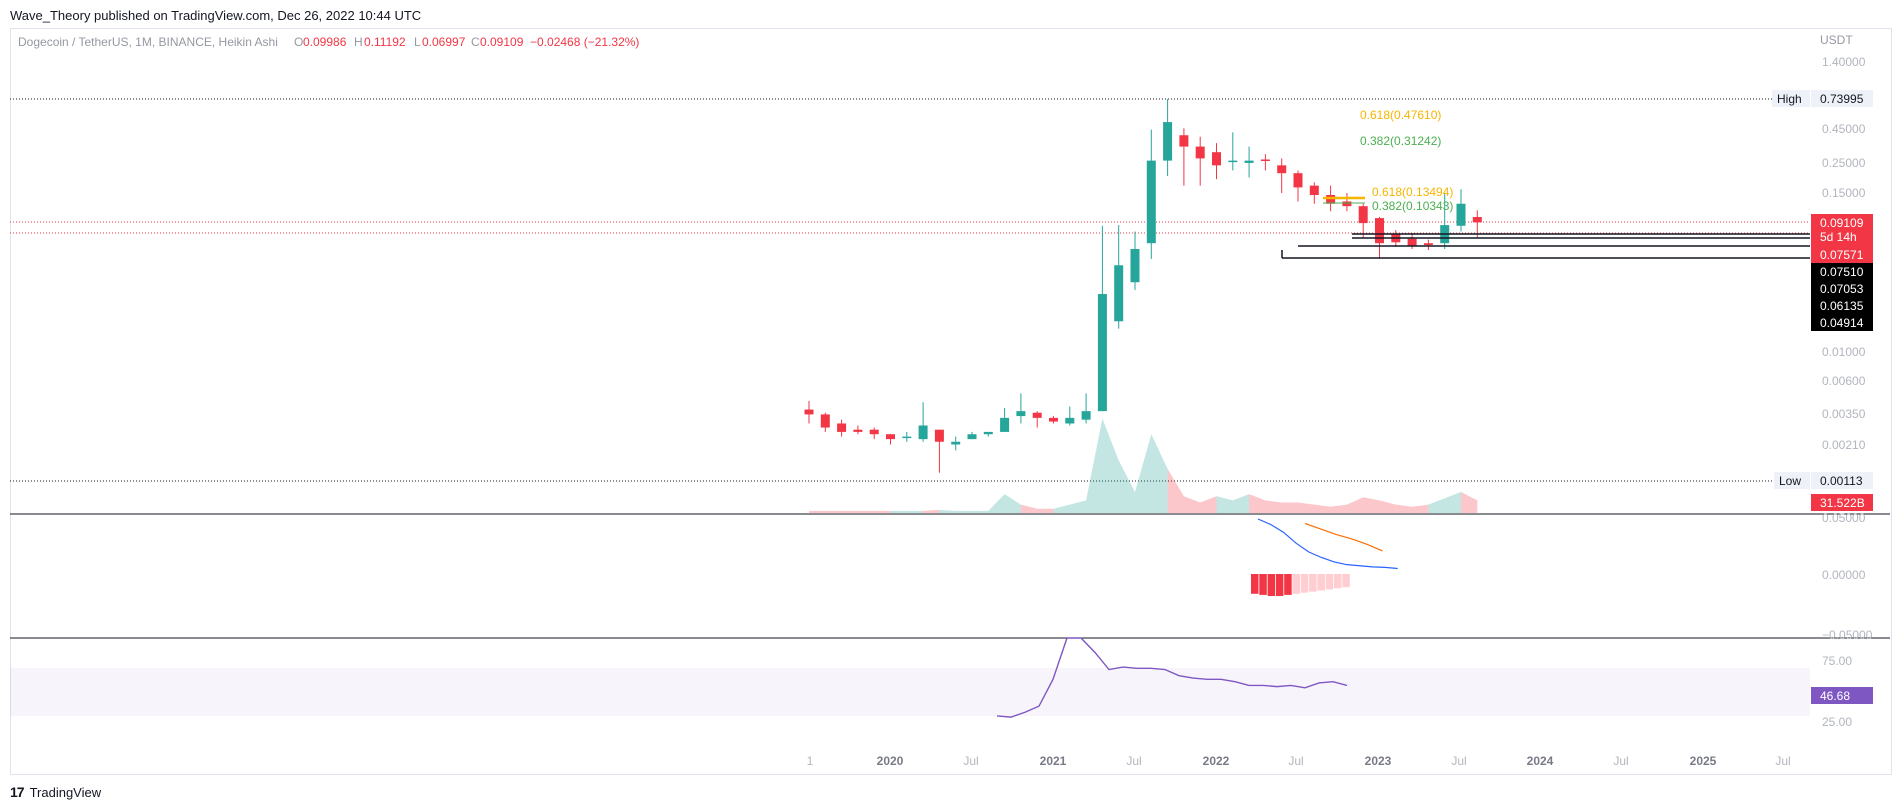  Describe the element at coordinates (1540, 761) in the screenshot. I see `time-label: 2024` at that location.